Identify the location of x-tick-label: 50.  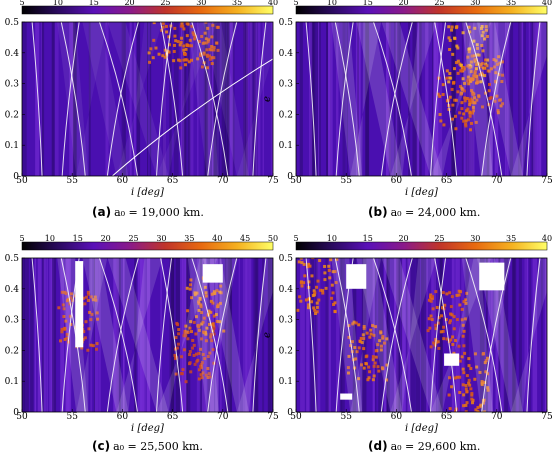
(22, 181).